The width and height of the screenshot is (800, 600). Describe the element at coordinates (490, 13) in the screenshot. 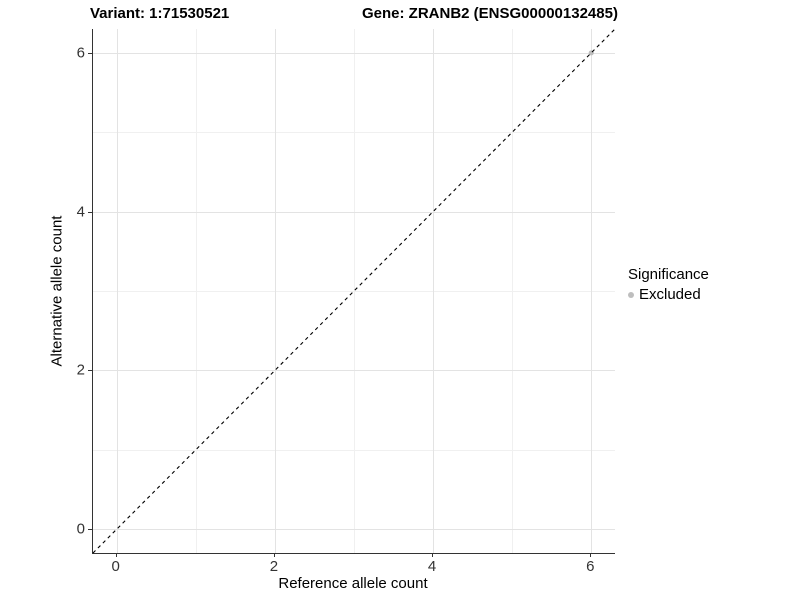

I see `gene-title: Gene: ZRANB2 (ENSG00000132485)` at that location.